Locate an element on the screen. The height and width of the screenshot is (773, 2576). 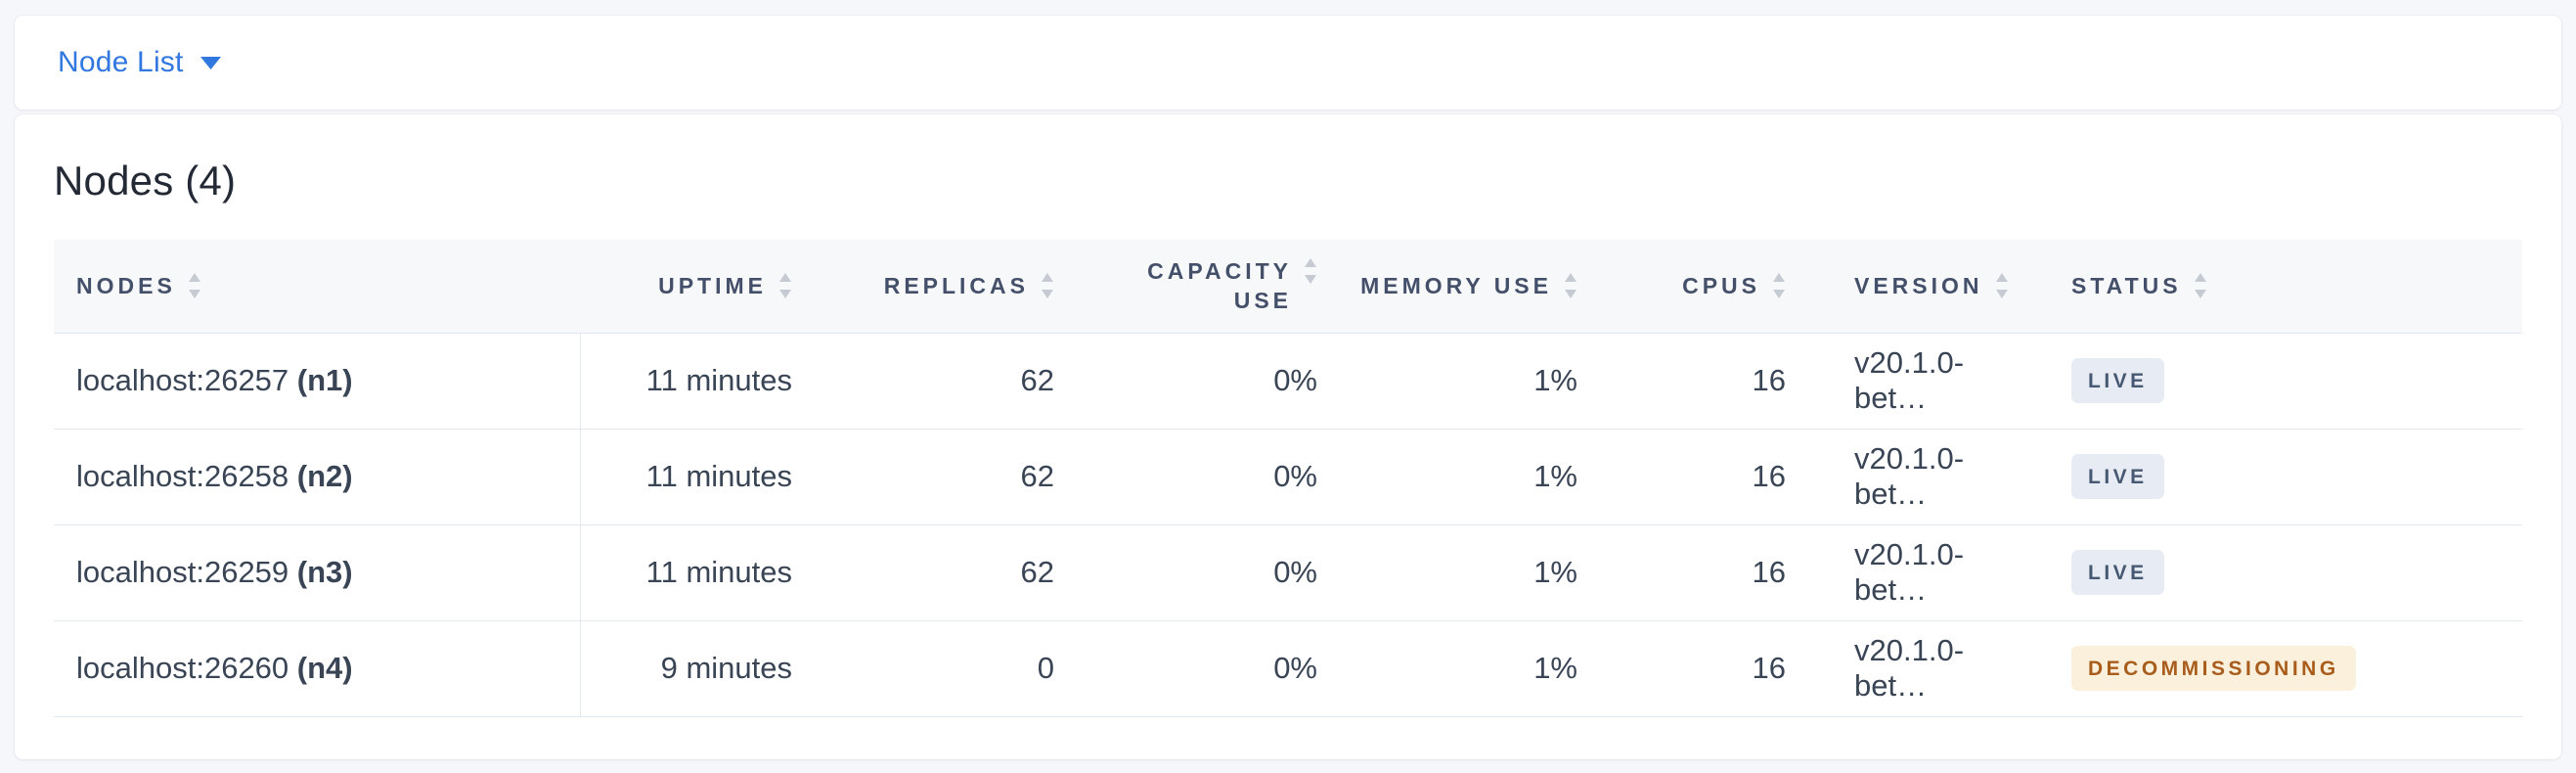
node-id: (n3) is located at coordinates (324, 572).